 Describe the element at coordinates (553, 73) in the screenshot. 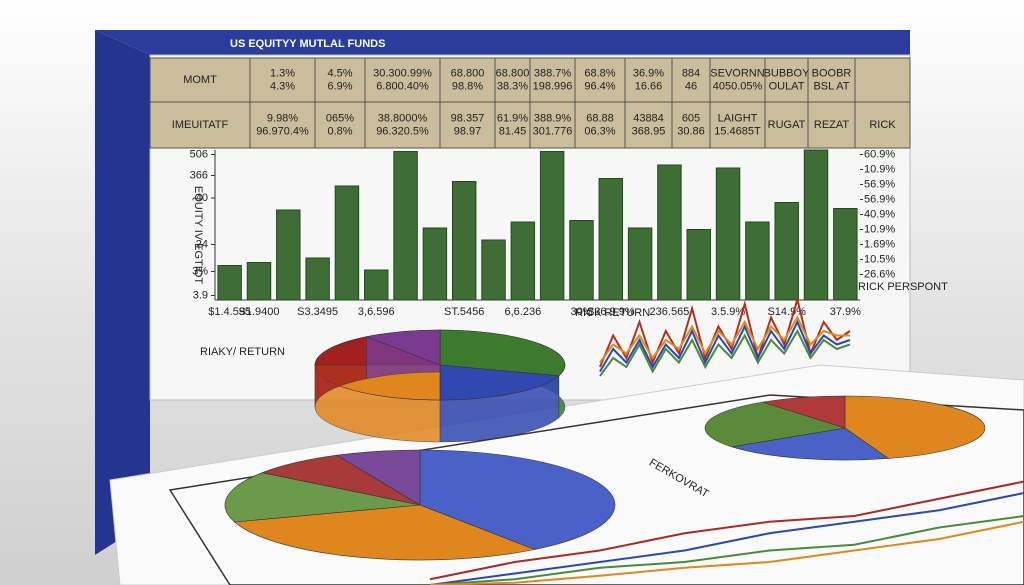

I see `table-cell: 388.7%` at that location.